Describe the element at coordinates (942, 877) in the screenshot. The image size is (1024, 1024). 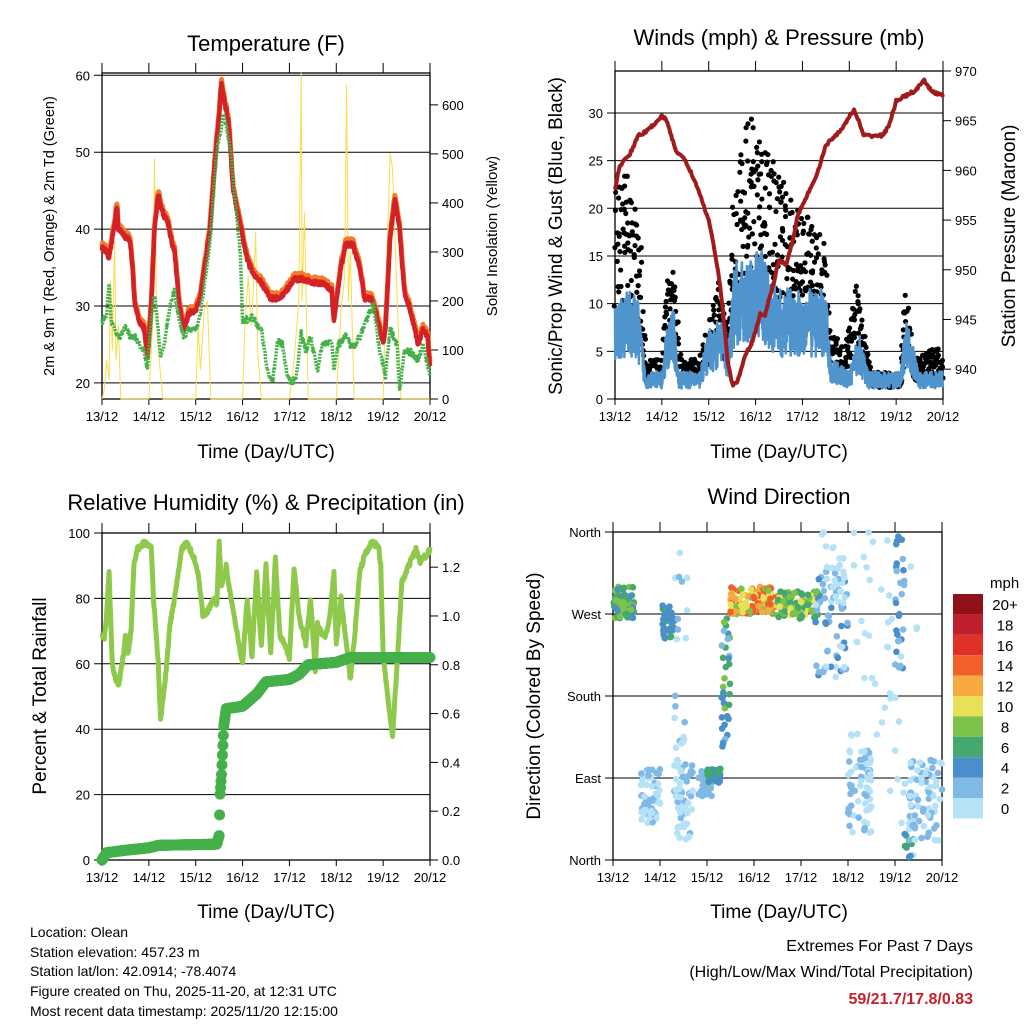
I see `direction-xtick-label: 20/12` at that location.